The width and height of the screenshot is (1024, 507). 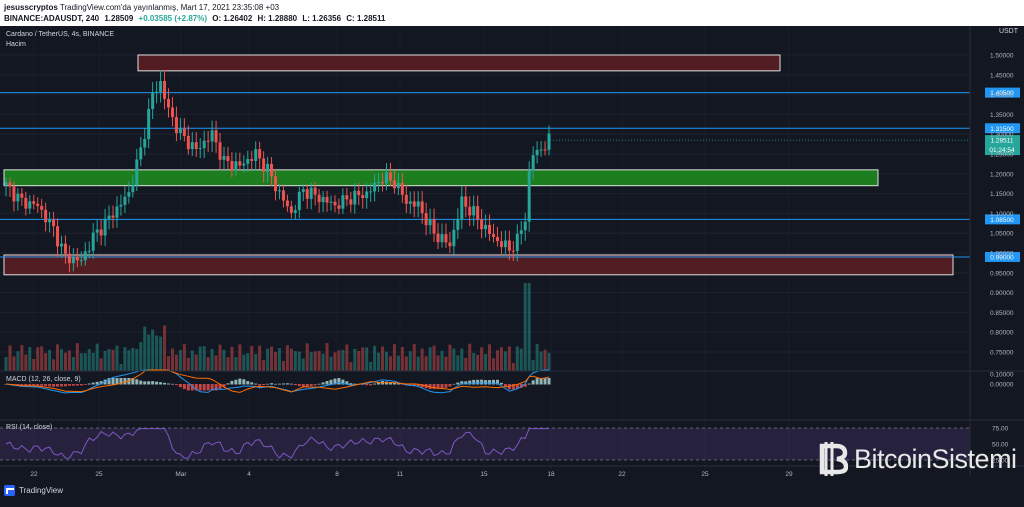 What do you see at coordinates (337, 474) in the screenshot?
I see `time-tick-label: 8` at bounding box center [337, 474].